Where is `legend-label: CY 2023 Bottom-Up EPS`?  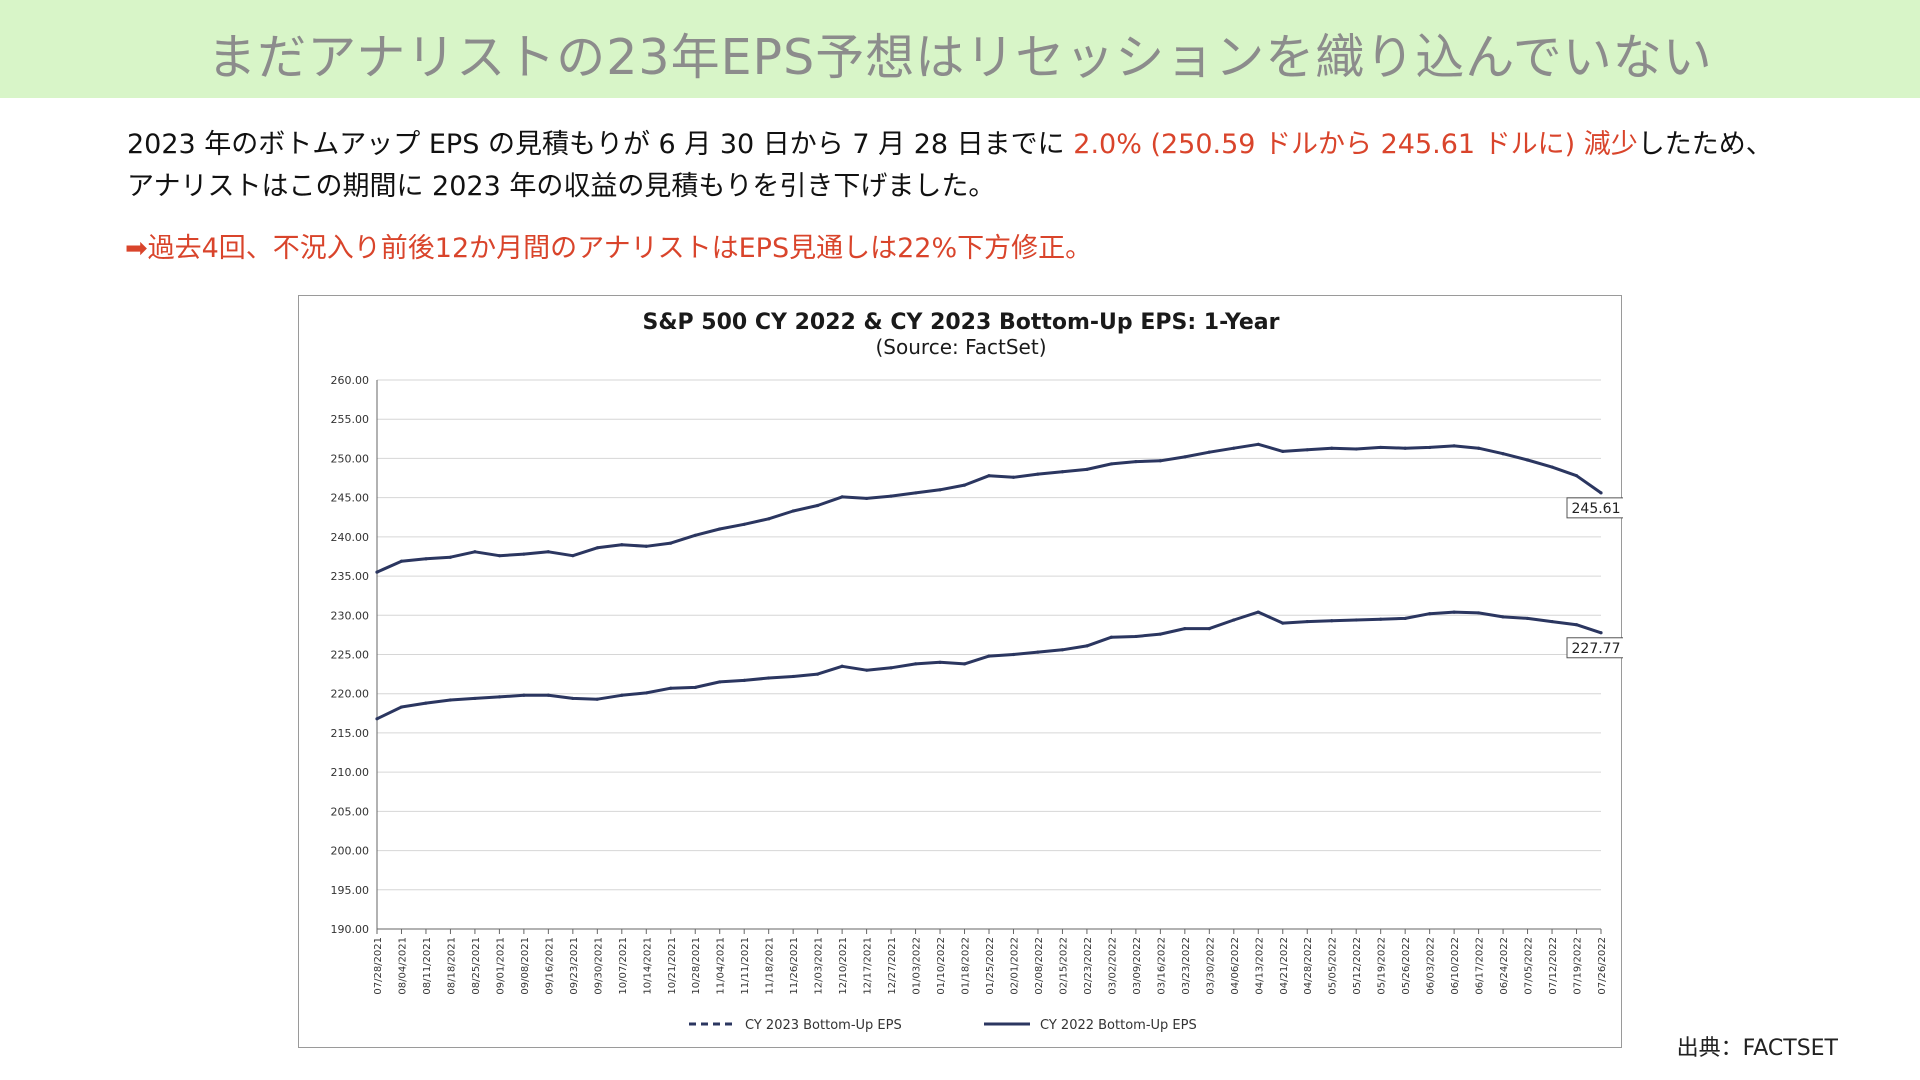 legend-label: CY 2023 Bottom-Up EPS is located at coordinates (823, 1025).